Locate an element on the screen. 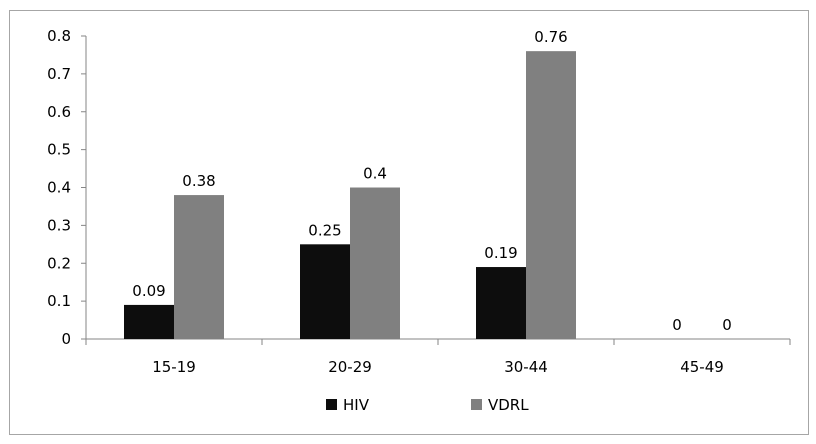 The width and height of the screenshot is (816, 444). y-tick-label: 0.8 is located at coordinates (59, 36).